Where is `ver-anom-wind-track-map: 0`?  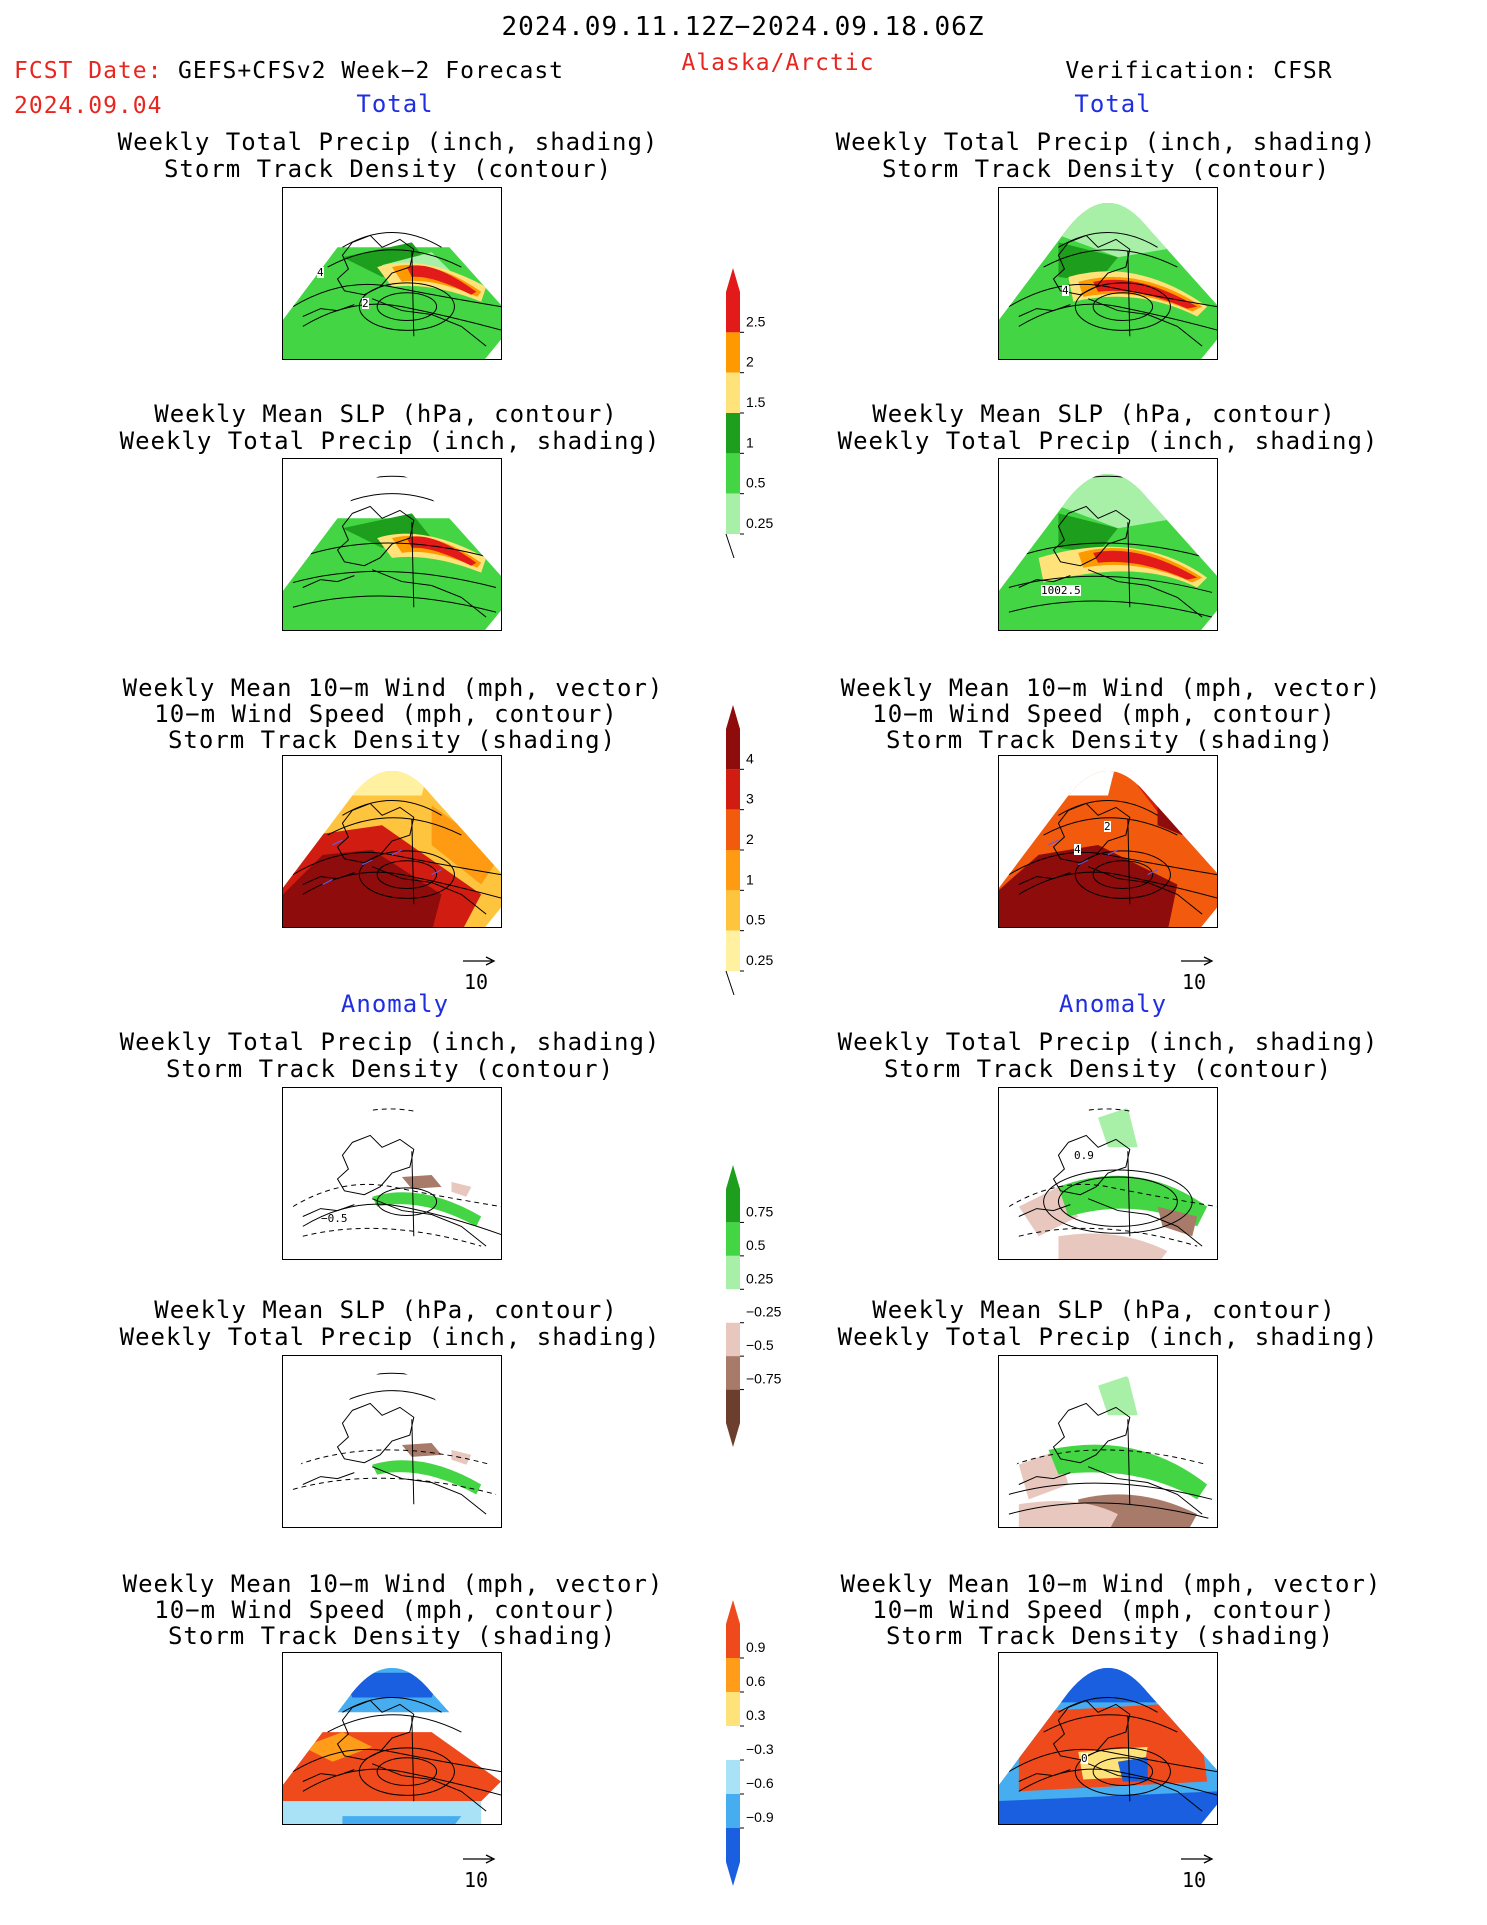 ver-anom-wind-track-map: 0 is located at coordinates (1108, 1738).